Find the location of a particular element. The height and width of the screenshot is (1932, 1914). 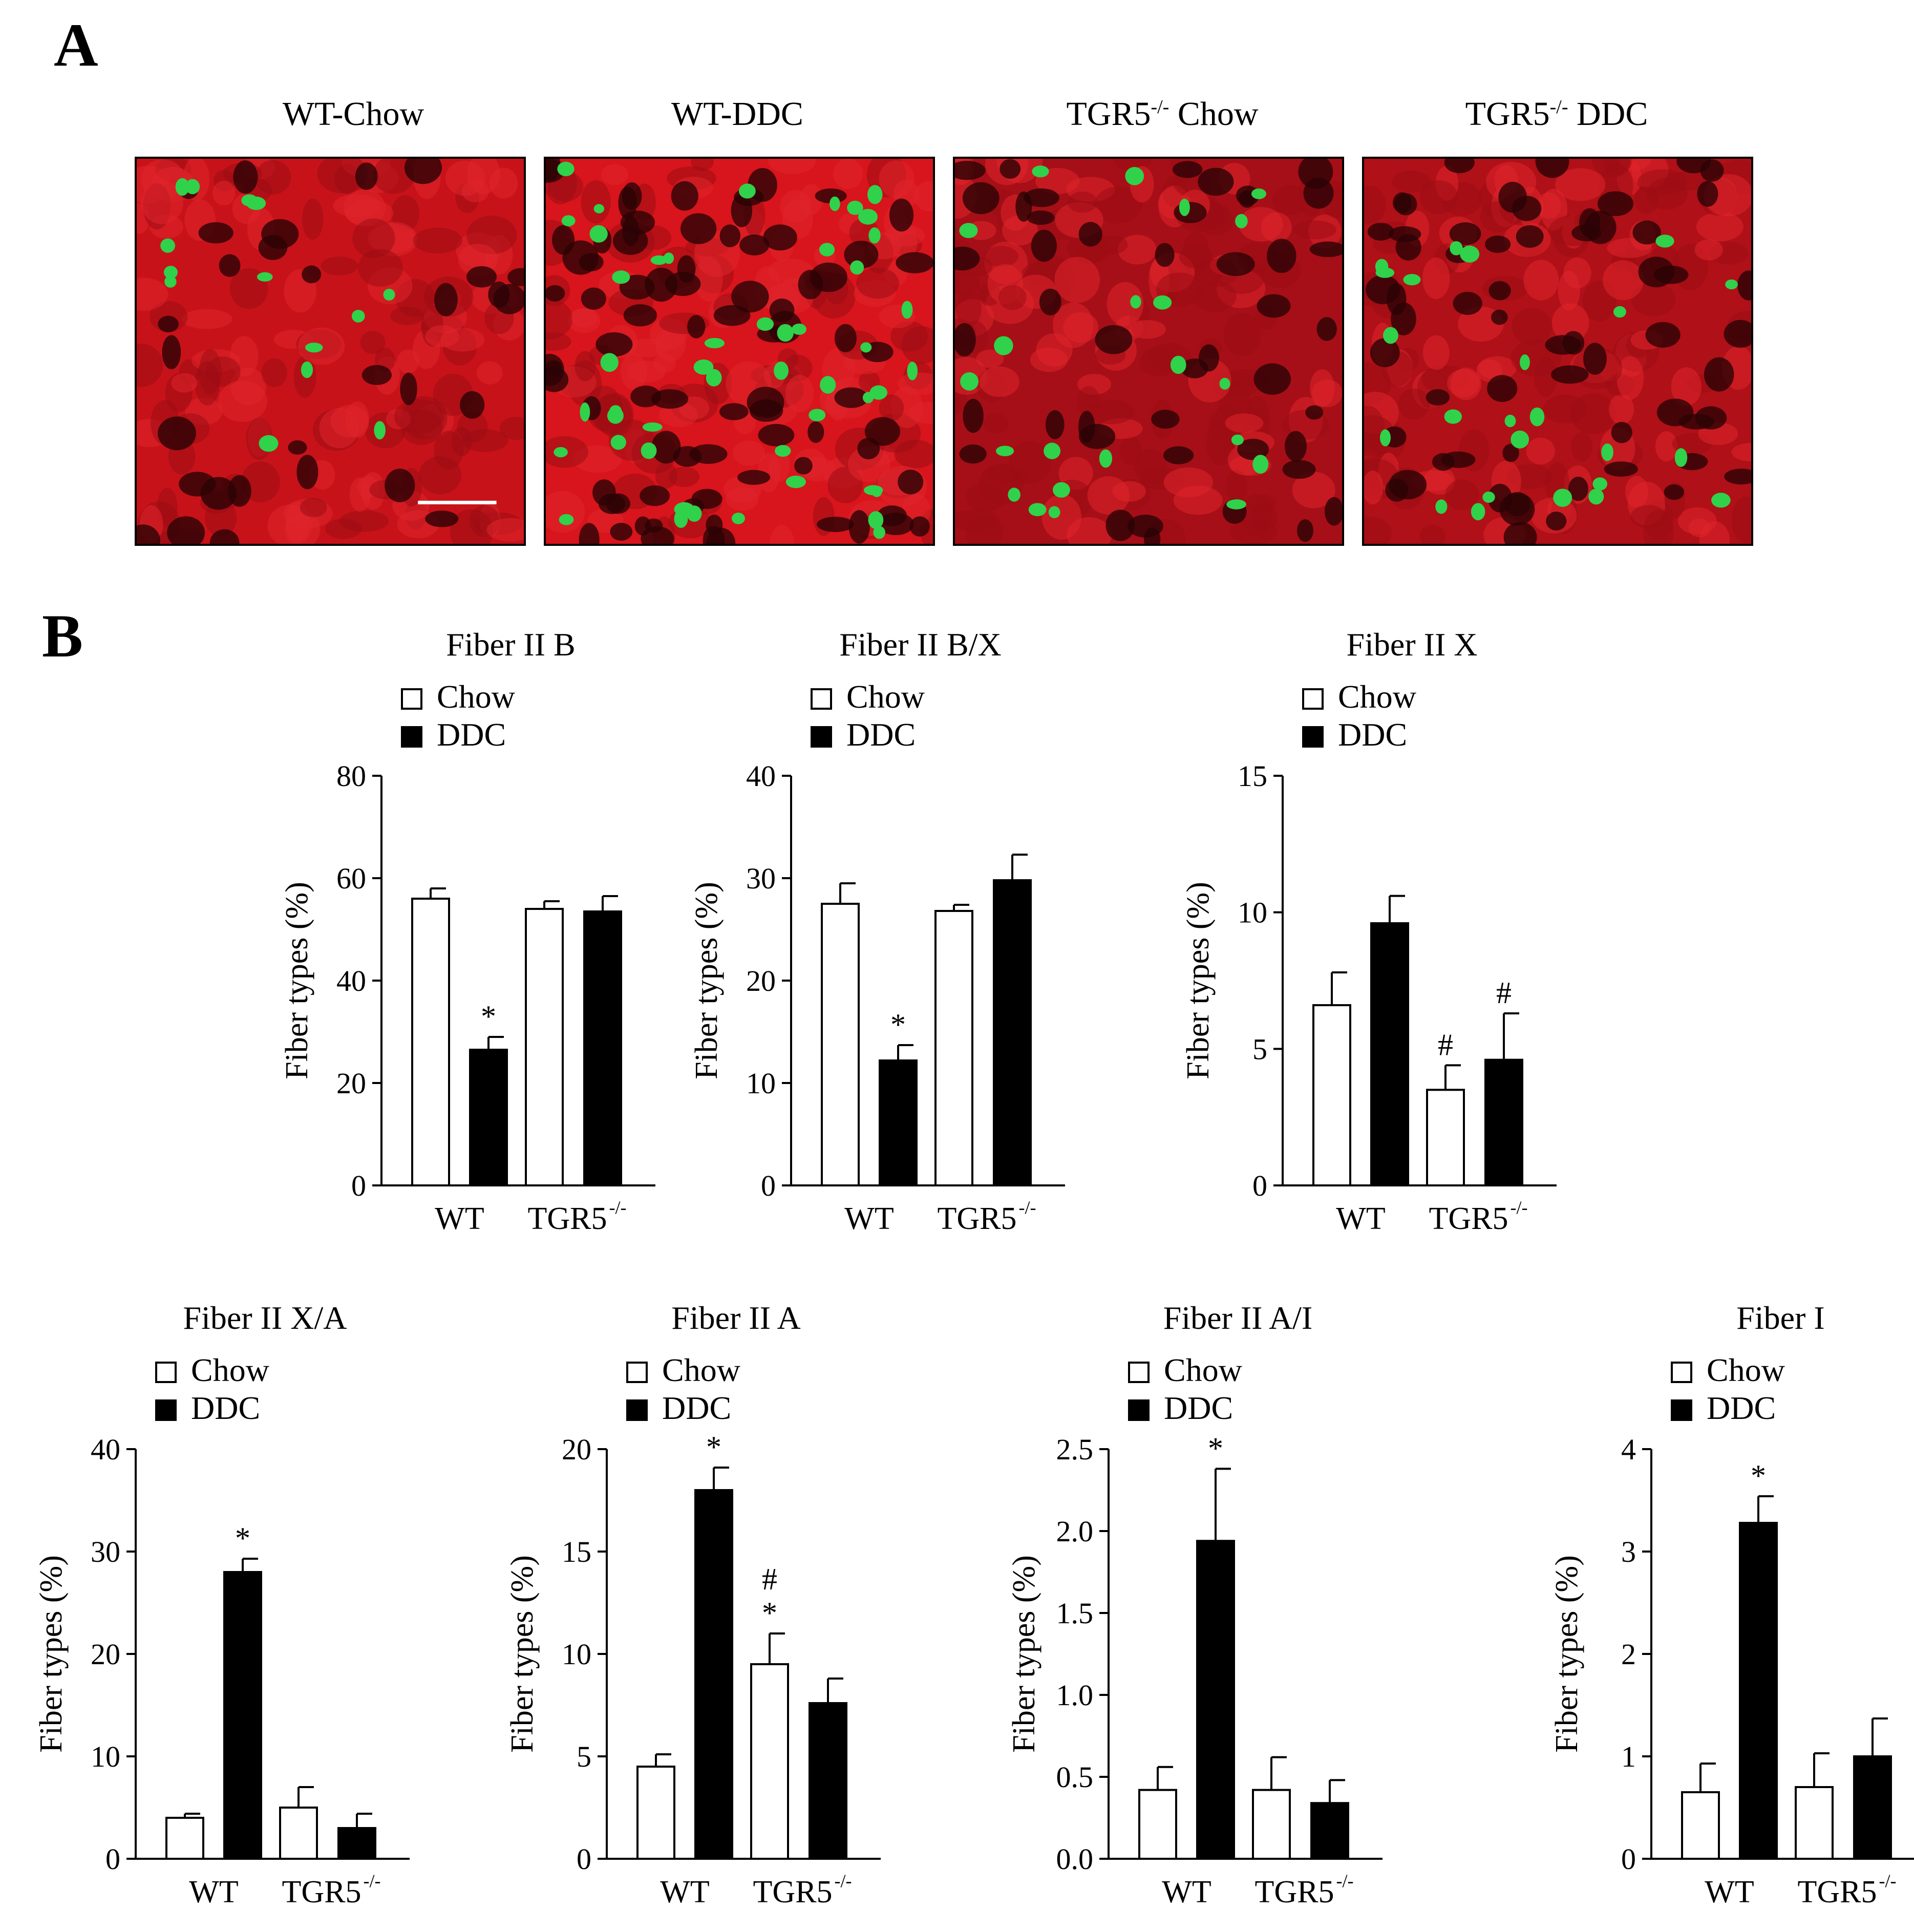

legend-swatch-chow is located at coordinates (166, 1372).